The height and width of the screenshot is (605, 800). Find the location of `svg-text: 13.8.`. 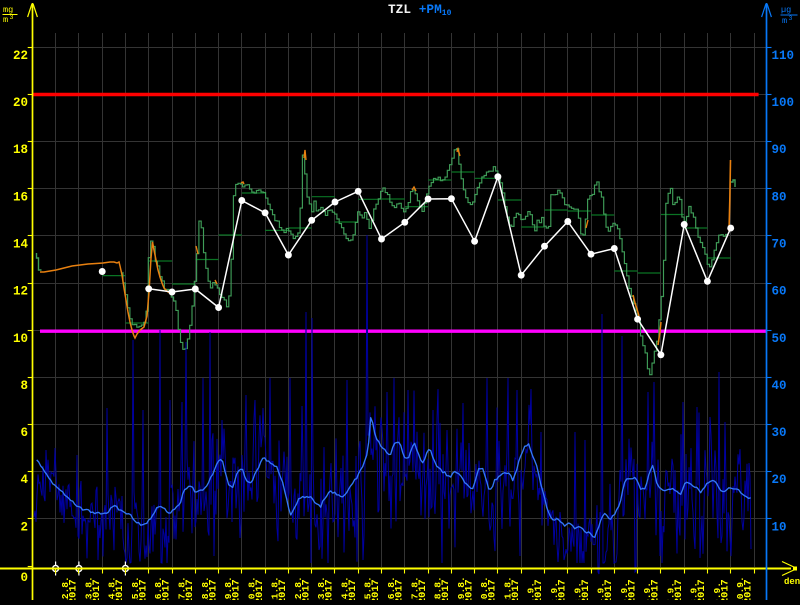

svg-text: 13.8. is located at coordinates (88, 588).